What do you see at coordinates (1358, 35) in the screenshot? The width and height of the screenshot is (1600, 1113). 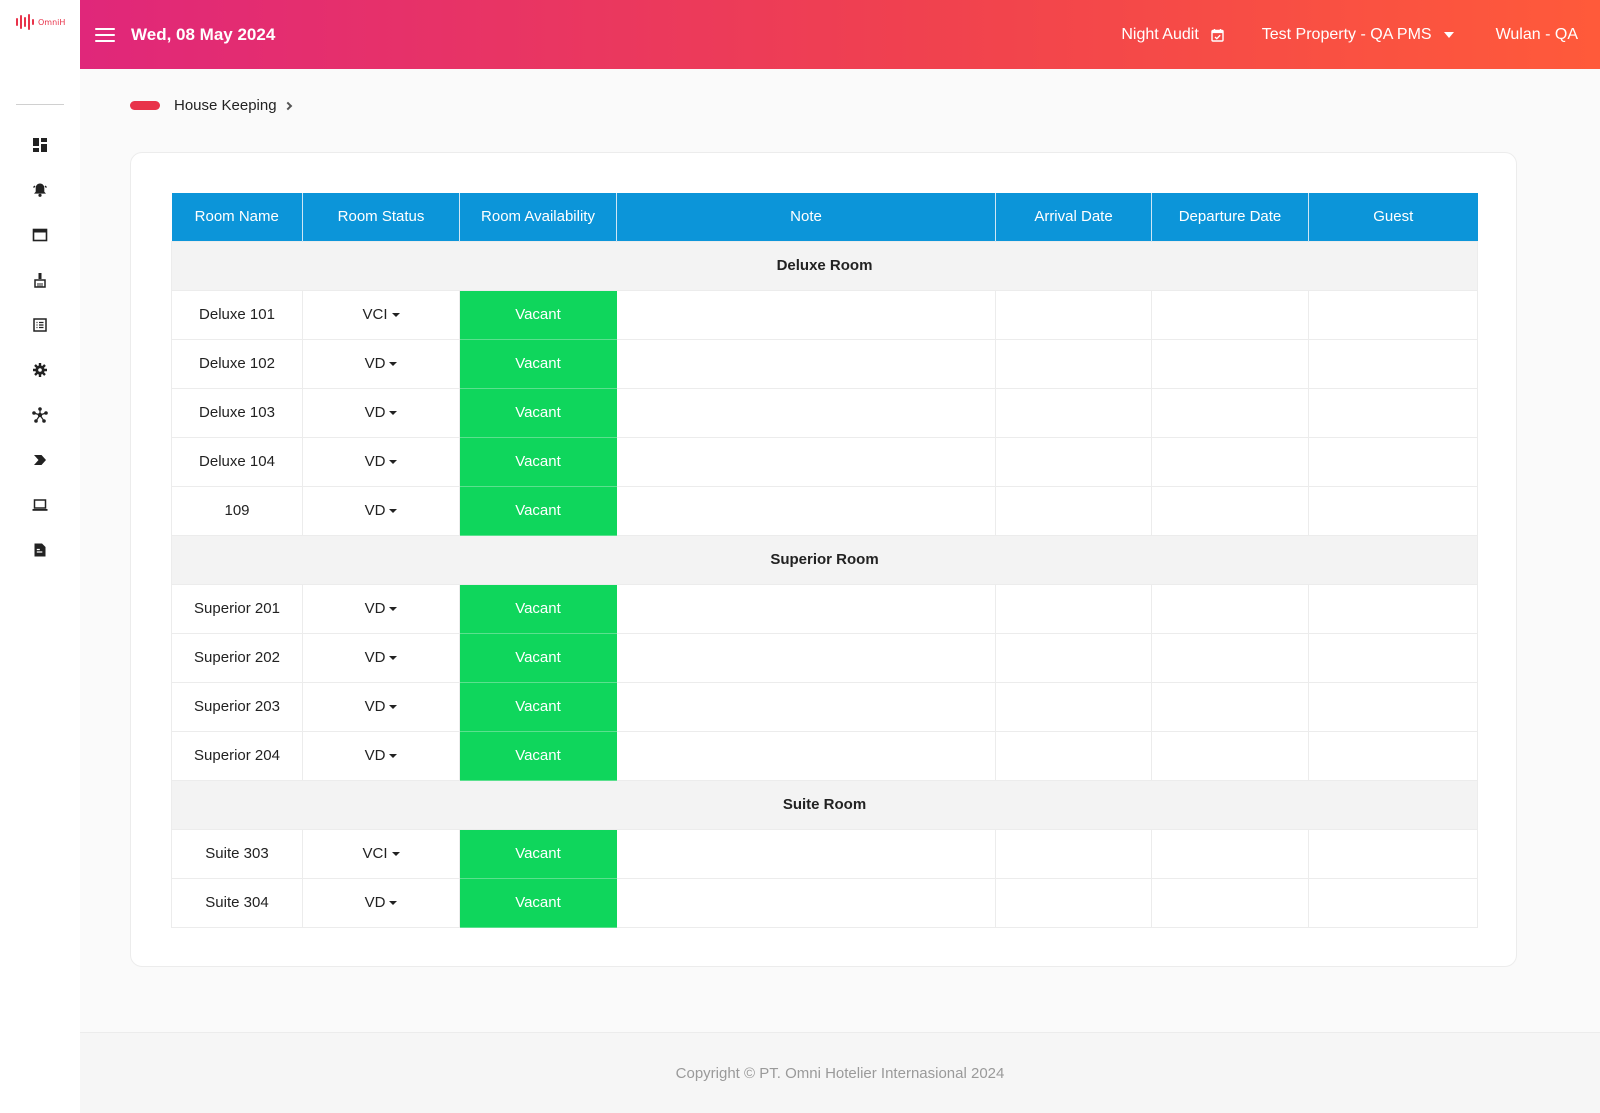 I see `property-selector: Test Property - QA PMS` at bounding box center [1358, 35].